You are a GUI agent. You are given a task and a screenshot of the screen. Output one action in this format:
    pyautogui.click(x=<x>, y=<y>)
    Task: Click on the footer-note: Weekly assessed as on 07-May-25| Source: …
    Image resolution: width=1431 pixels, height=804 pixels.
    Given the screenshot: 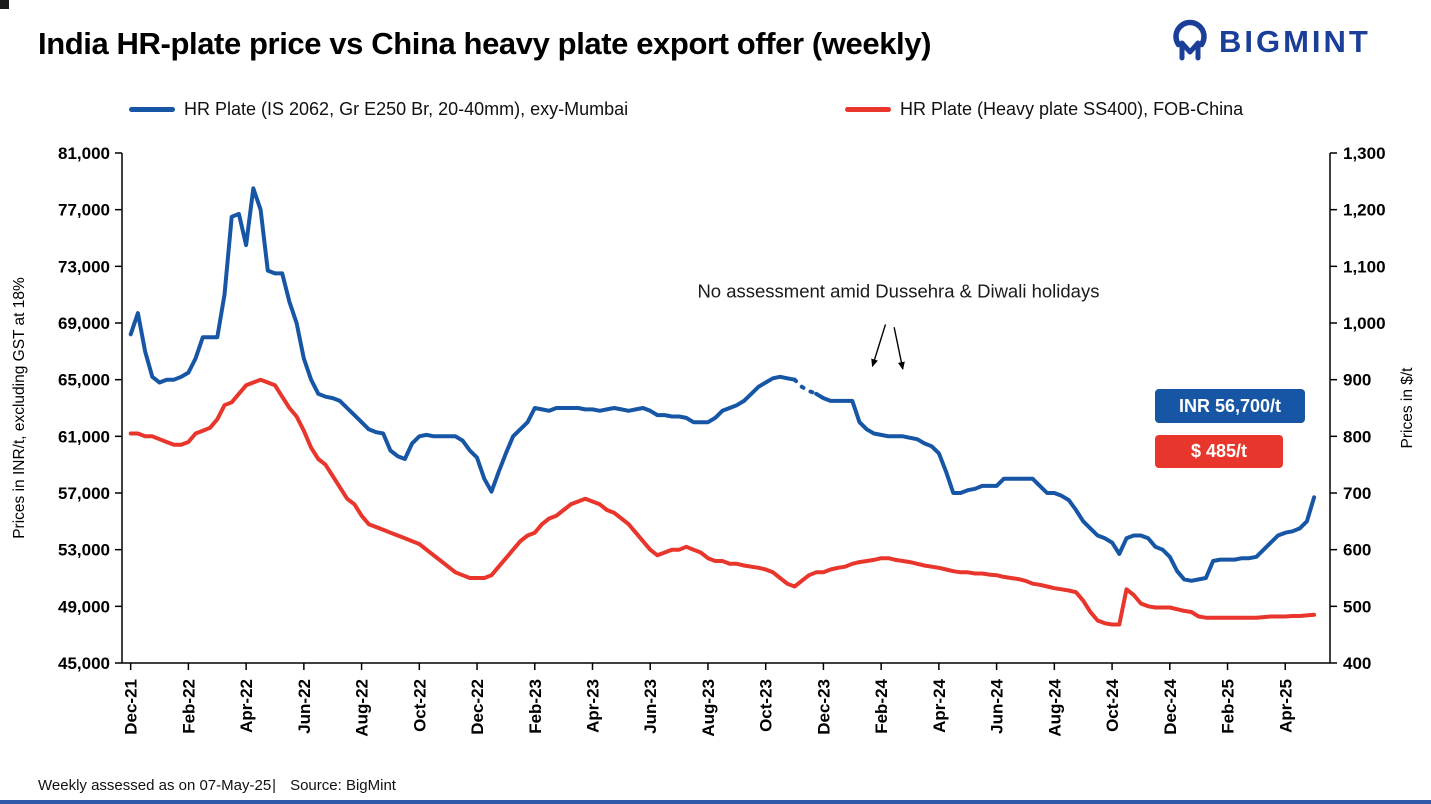 What is the action you would take?
    pyautogui.click(x=217, y=785)
    